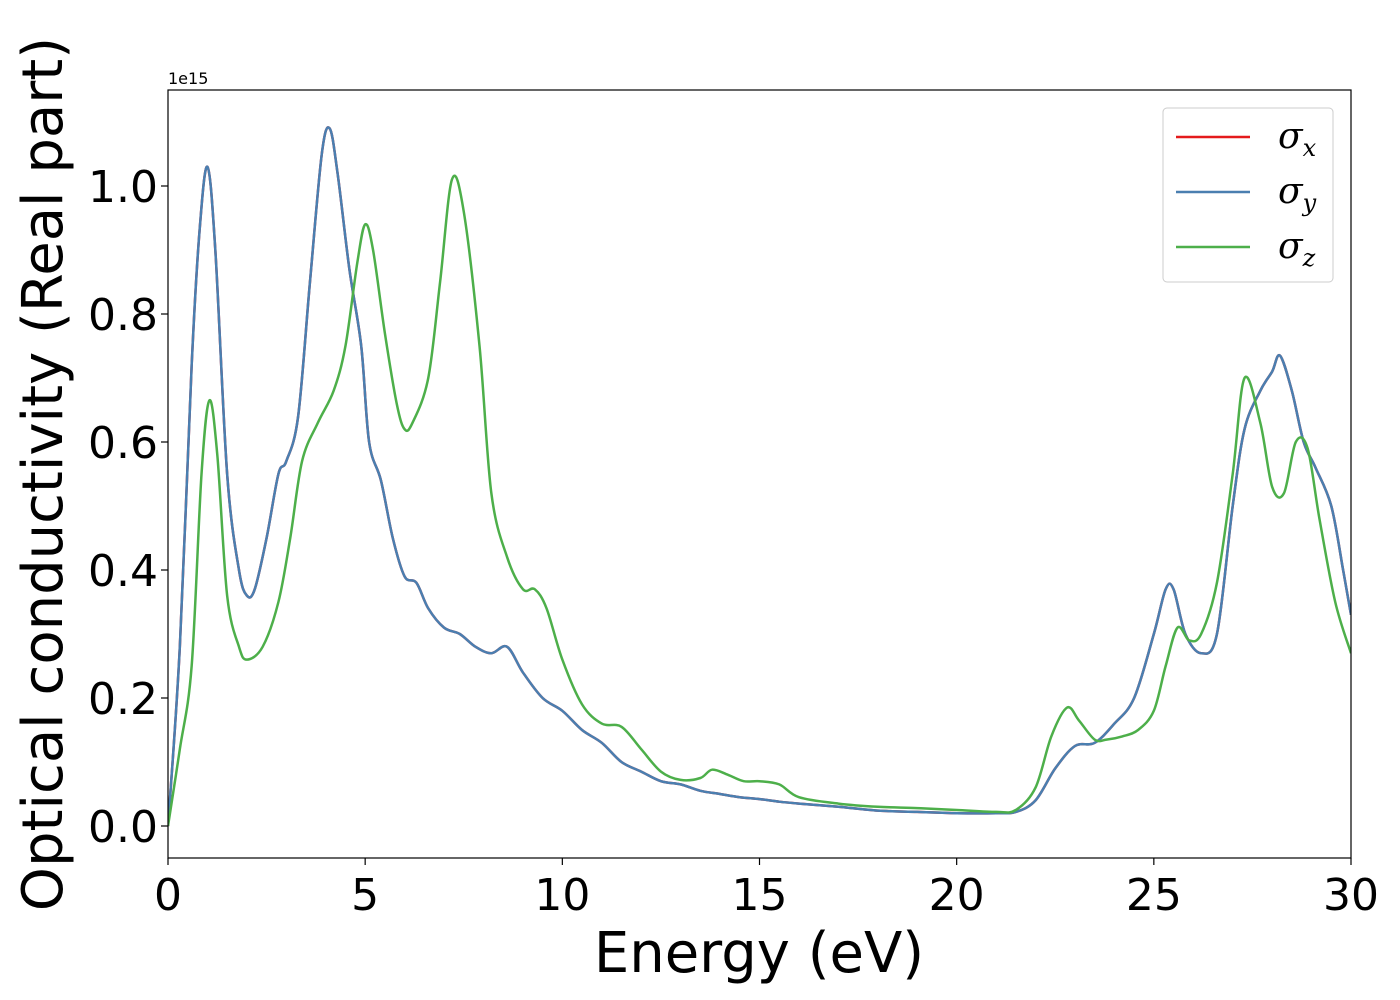 The width and height of the screenshot is (1400, 1000). Describe the element at coordinates (1309, 258) in the screenshot. I see `legend-subscript: z` at that location.